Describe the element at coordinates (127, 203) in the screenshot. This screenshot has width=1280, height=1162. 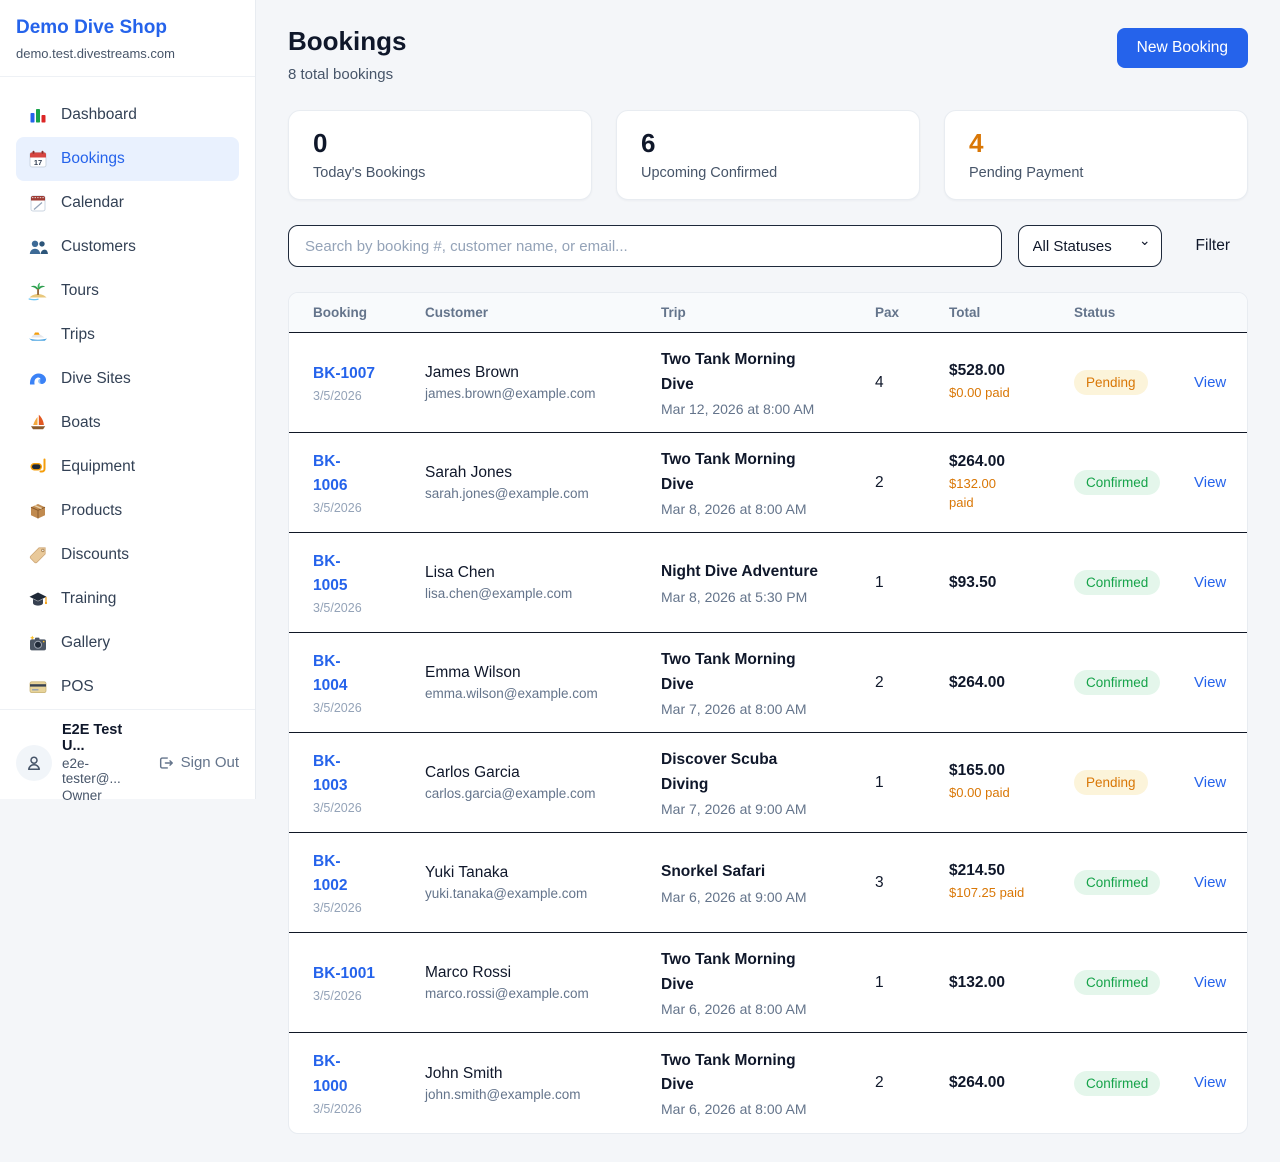
I see `sidebar-item-calendar: Calendar` at that location.